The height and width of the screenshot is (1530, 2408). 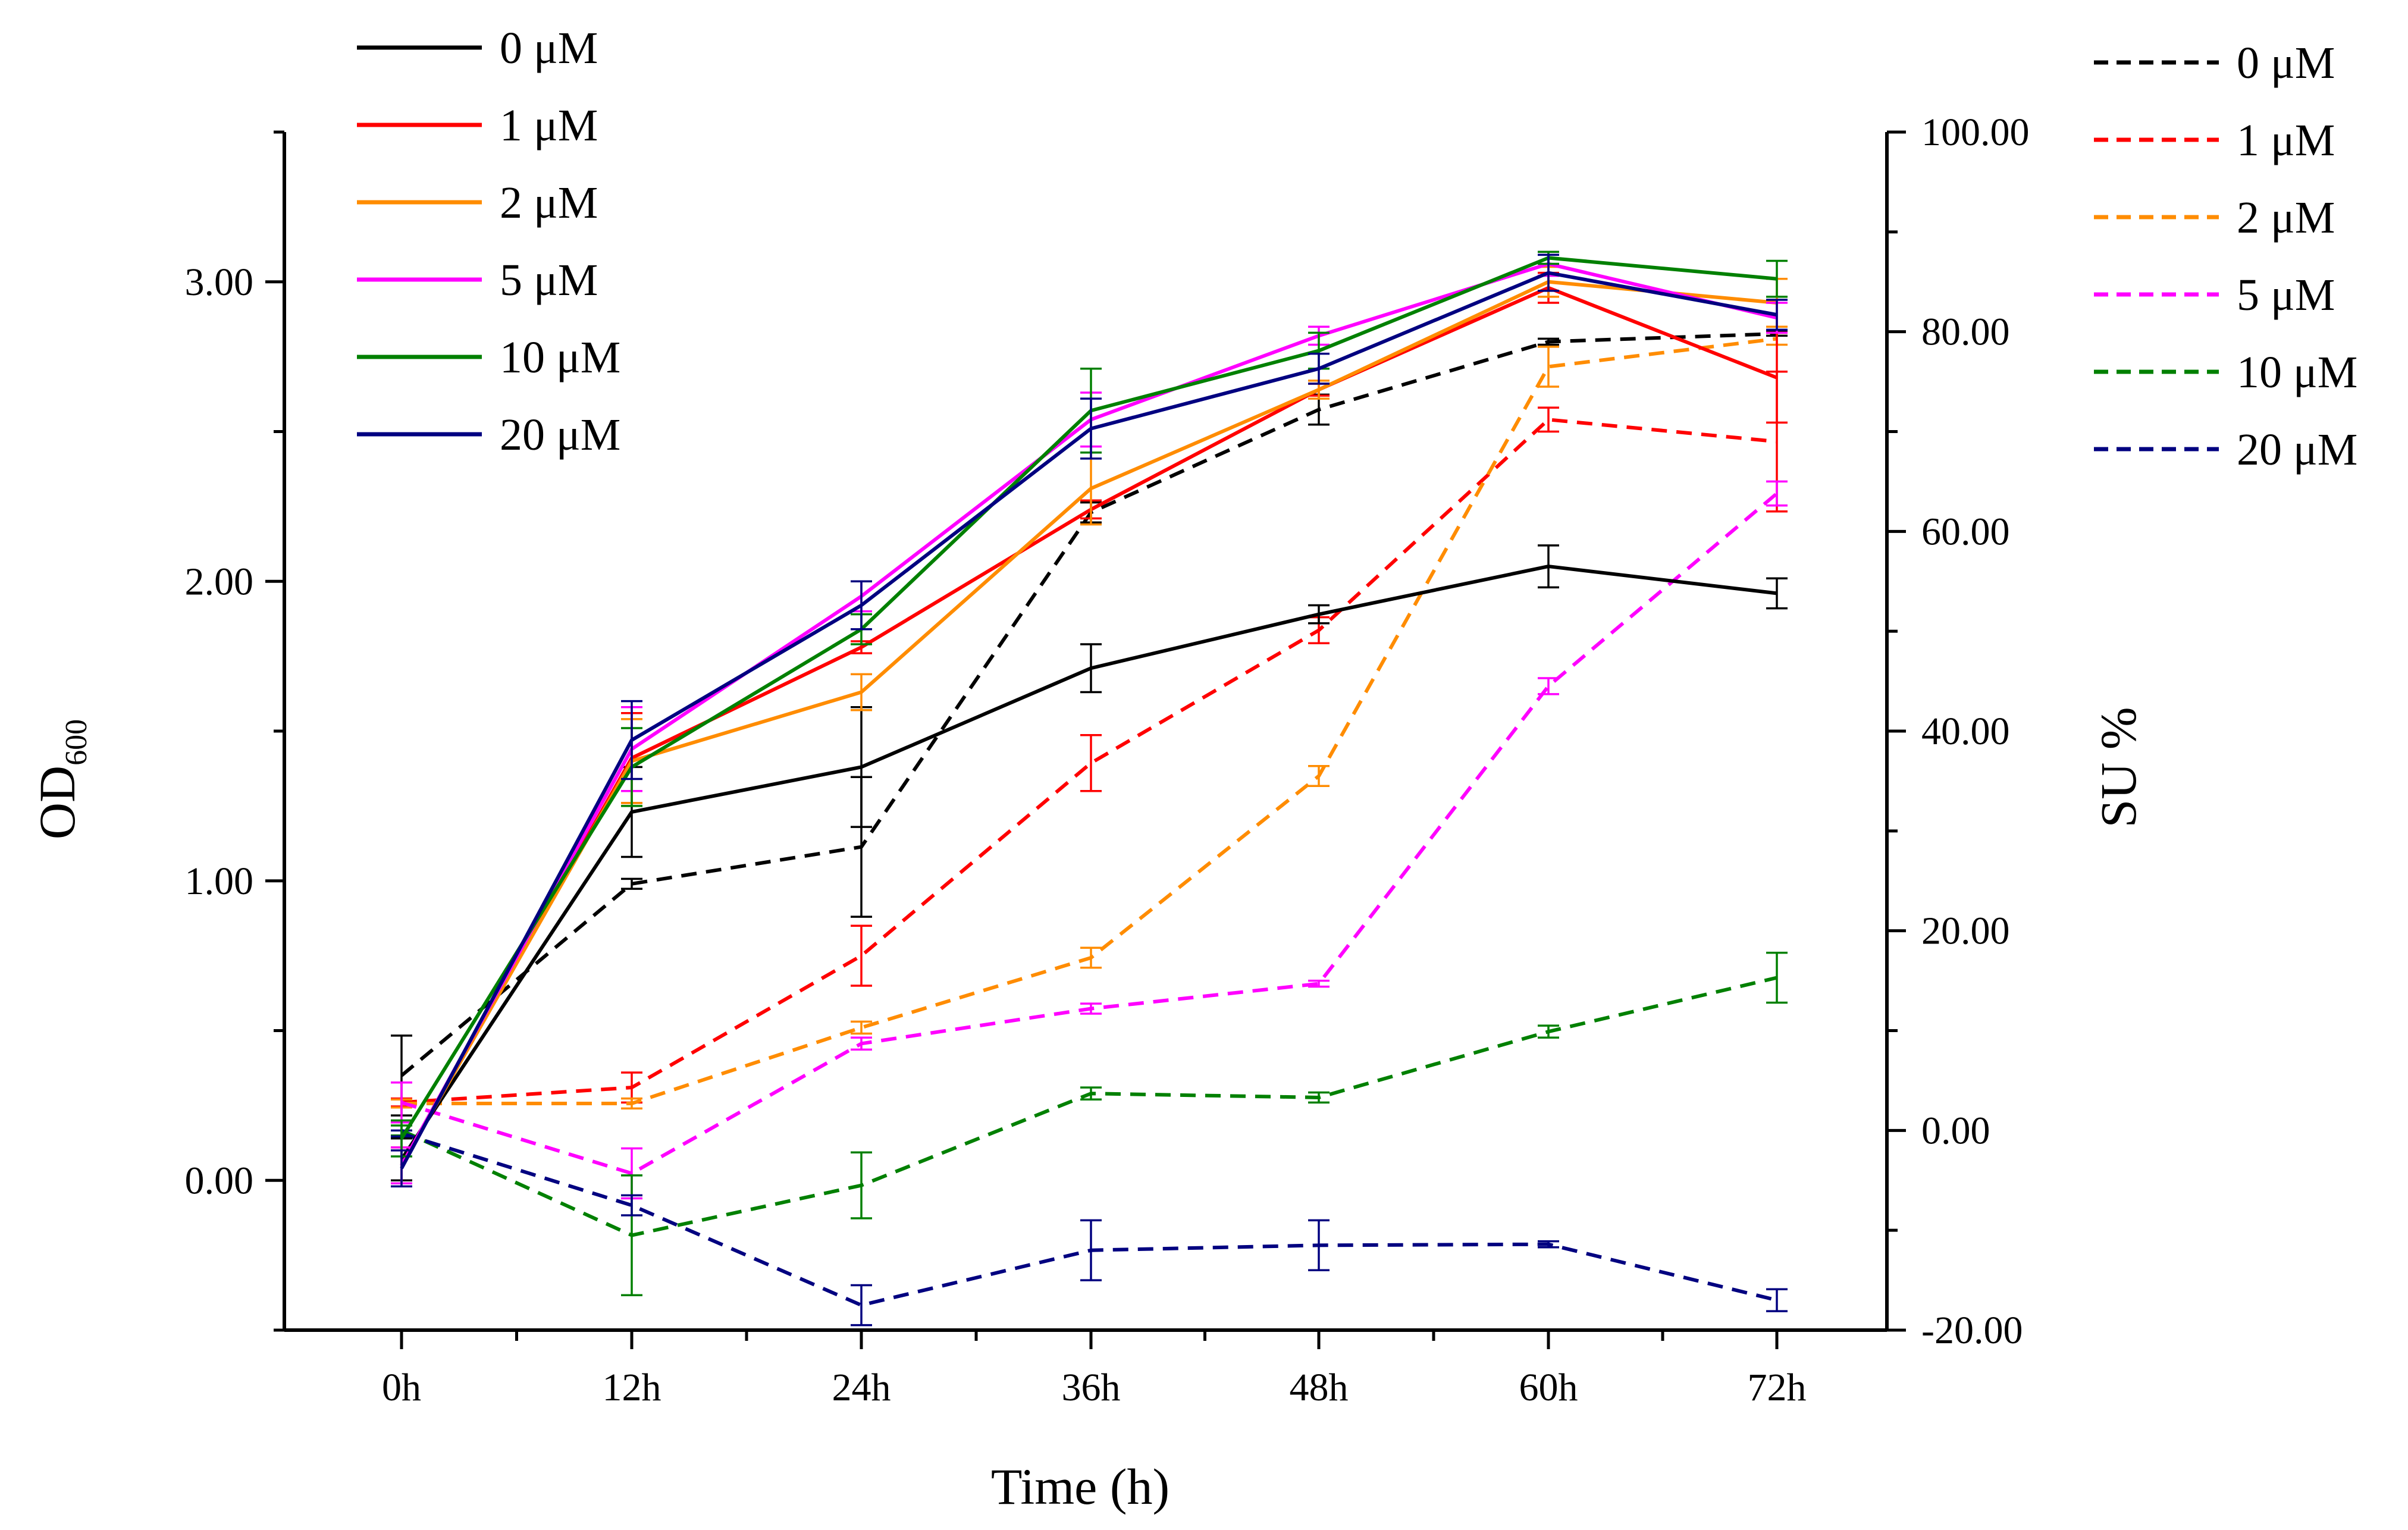 What do you see at coordinates (1548, 1387) in the screenshot?
I see `x-tick-label: 60h` at bounding box center [1548, 1387].